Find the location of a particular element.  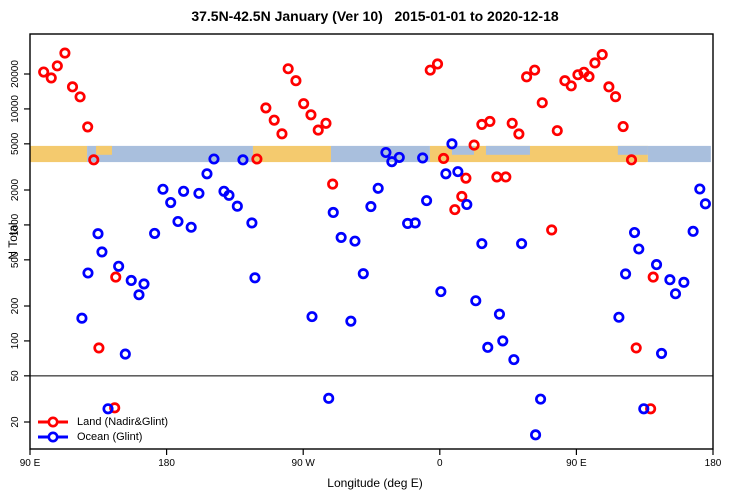

x-tick-label: 90 E is located at coordinates (30, 463).